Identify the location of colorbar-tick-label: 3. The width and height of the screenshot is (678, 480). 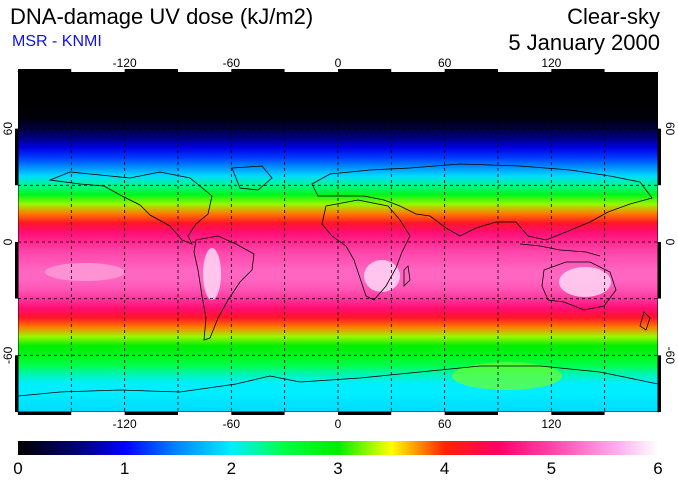
(337, 468).